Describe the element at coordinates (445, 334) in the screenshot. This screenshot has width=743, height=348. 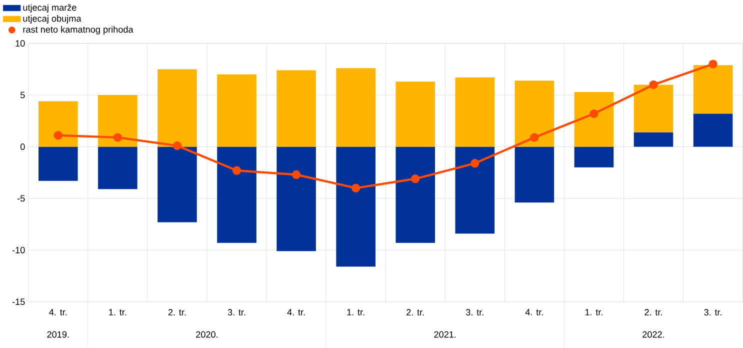
I see `text: 2021.` at that location.